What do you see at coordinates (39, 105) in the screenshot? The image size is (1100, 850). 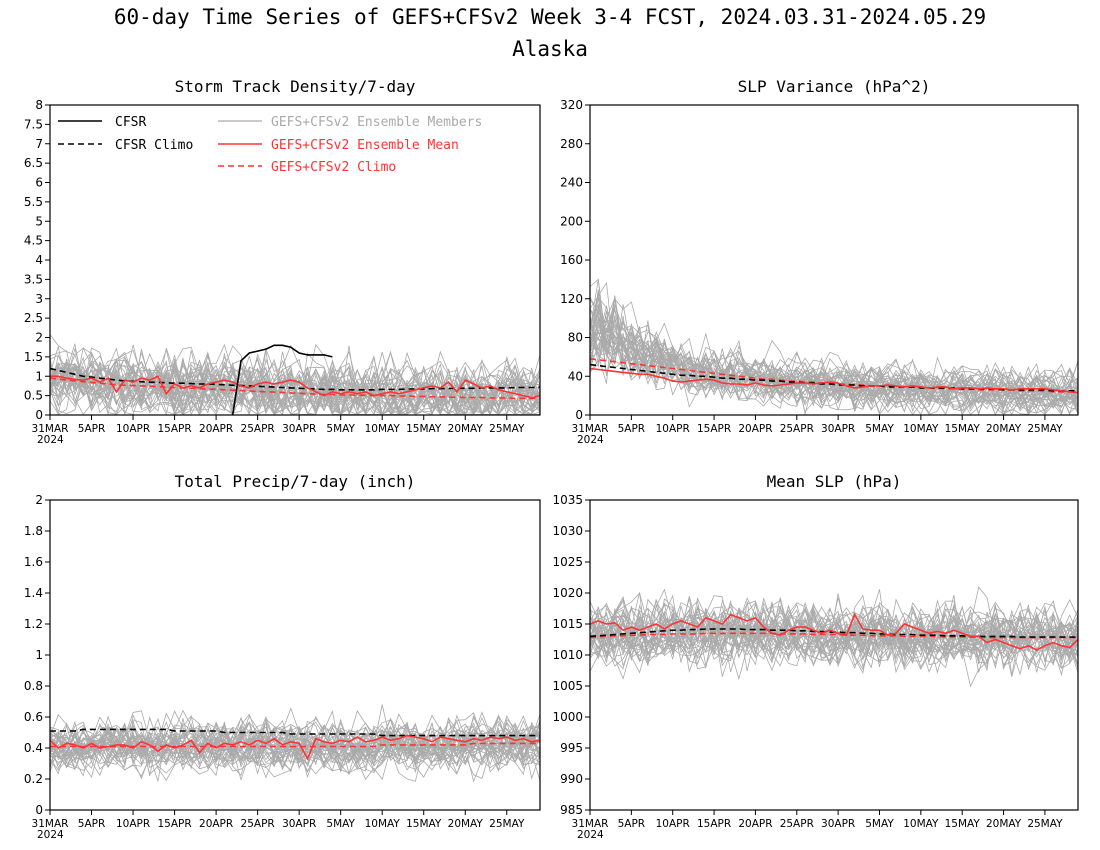 I see `y-tick-label: 8` at bounding box center [39, 105].